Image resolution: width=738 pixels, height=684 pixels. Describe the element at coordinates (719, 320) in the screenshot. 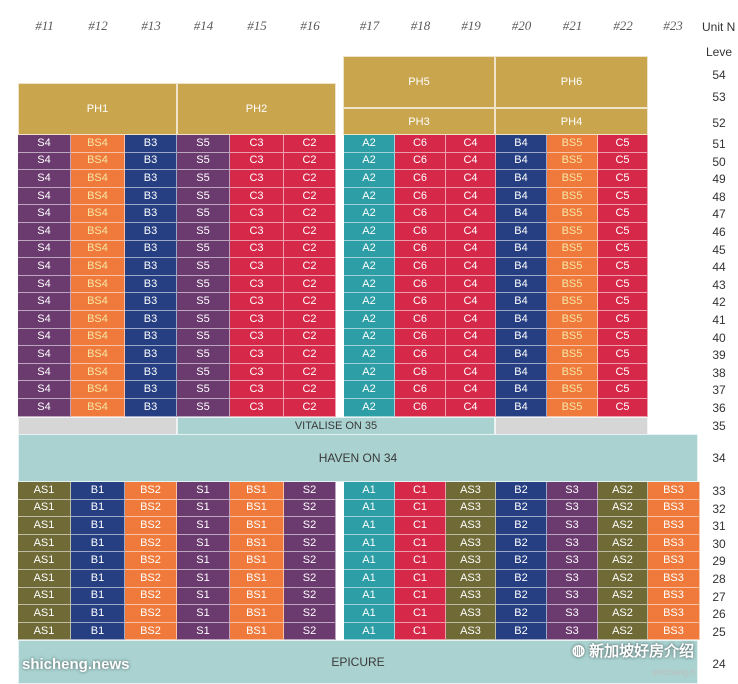

I see `level-label: 41` at that location.